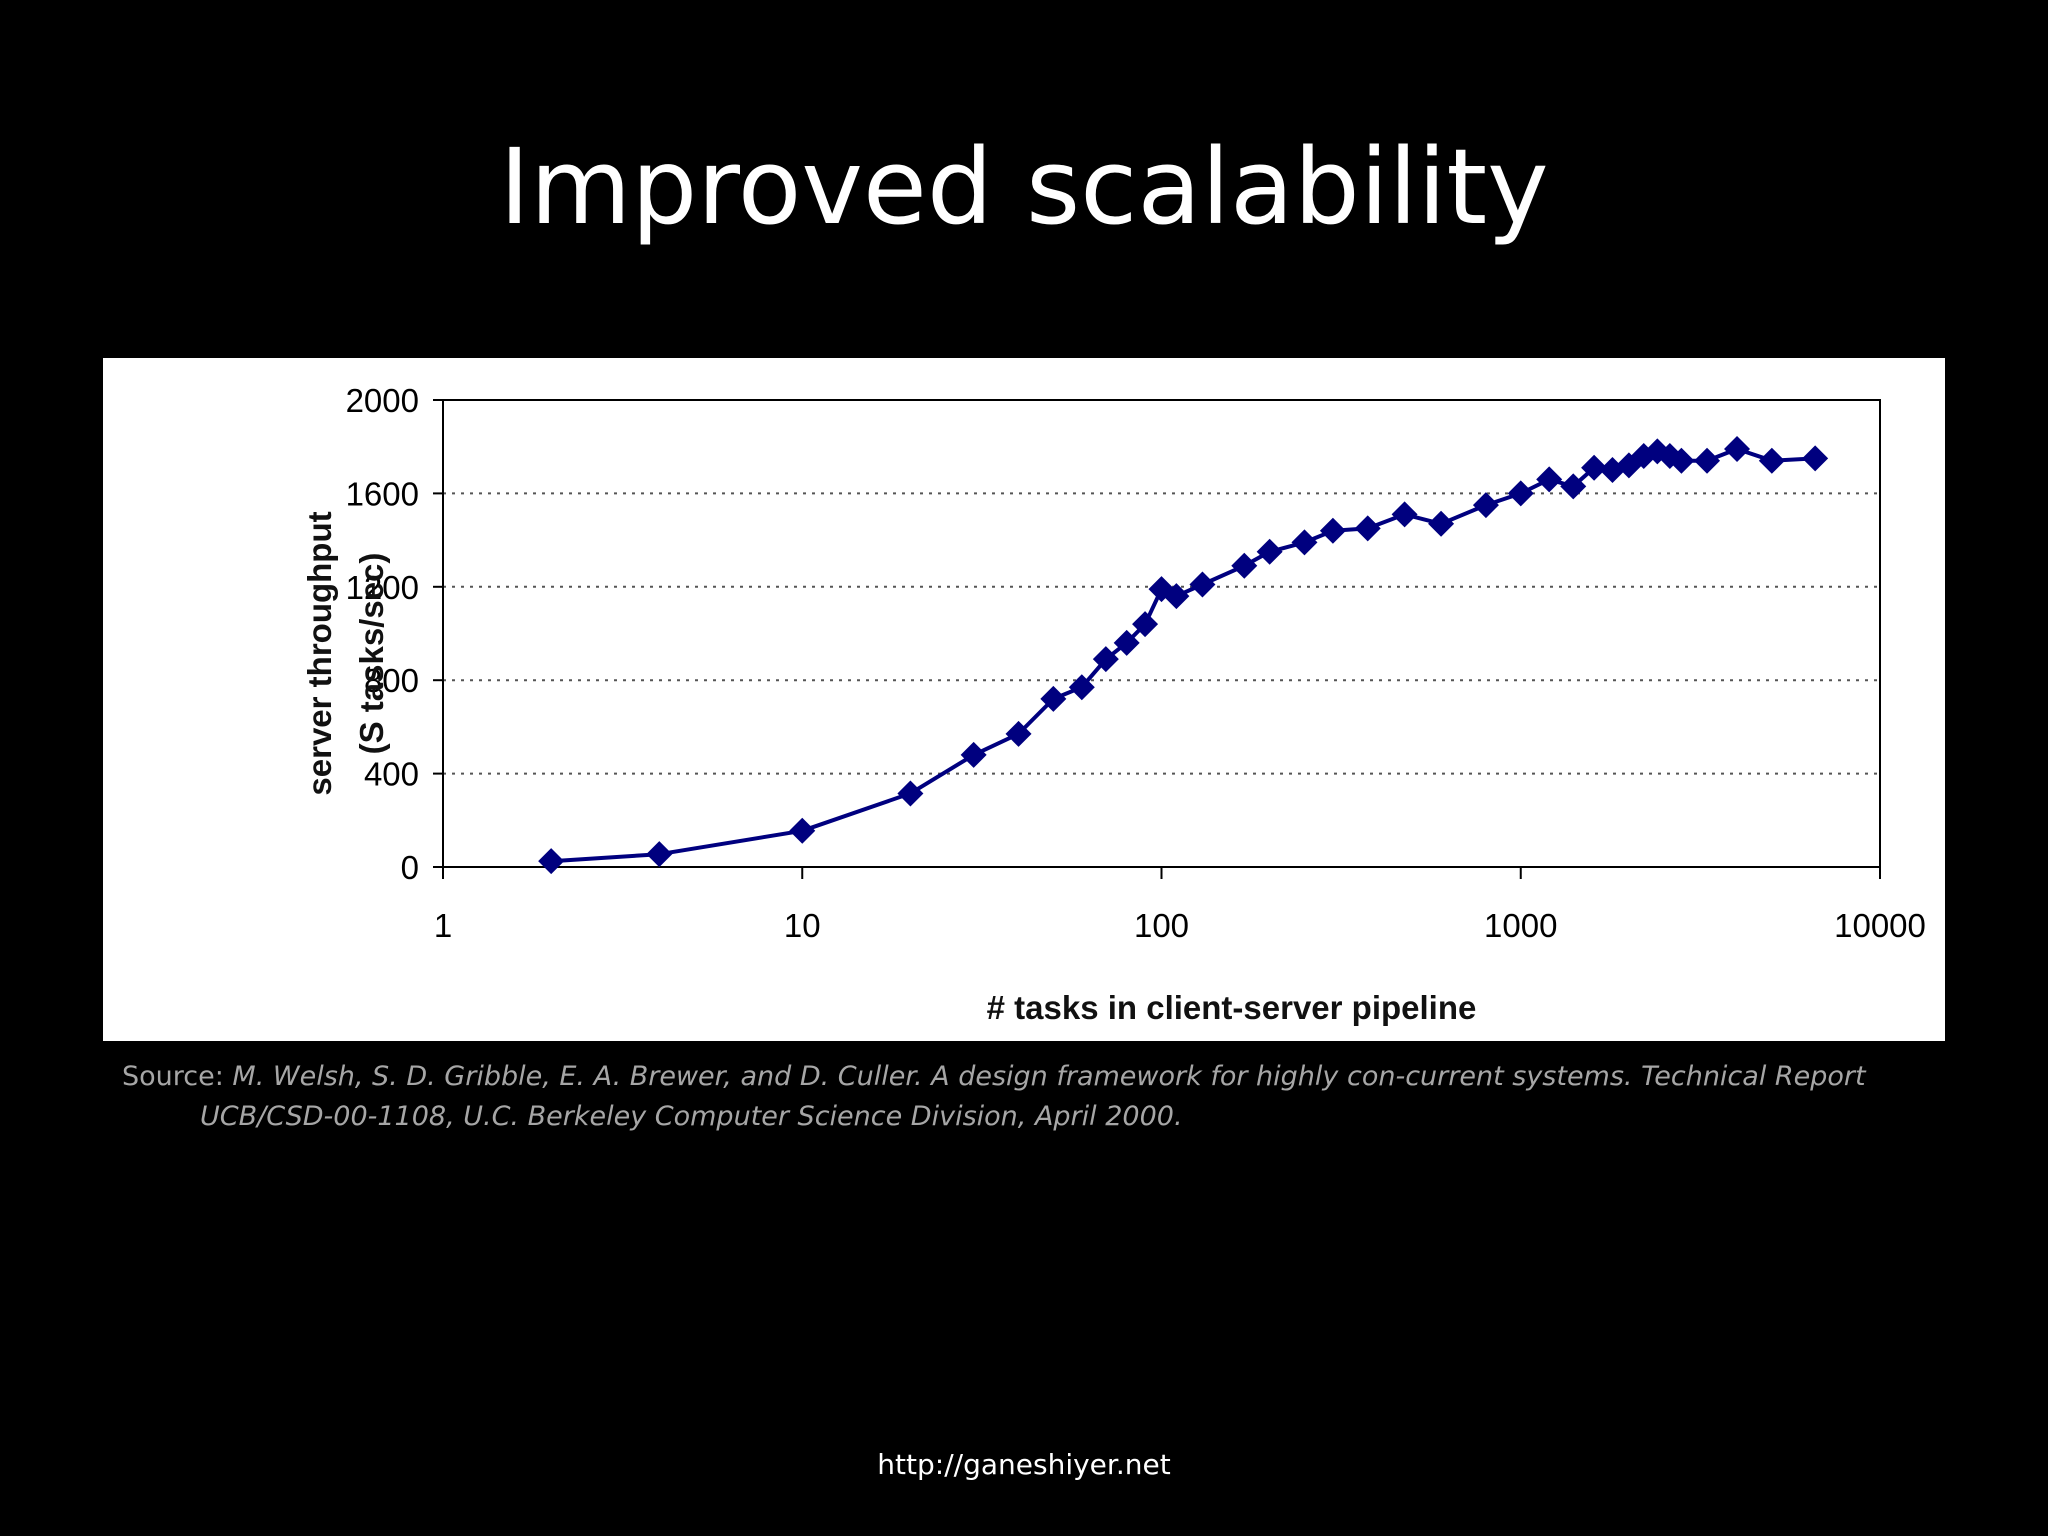 This screenshot has width=2048, height=1536. What do you see at coordinates (391, 774) in the screenshot?
I see `y-tick-label: 400` at bounding box center [391, 774].